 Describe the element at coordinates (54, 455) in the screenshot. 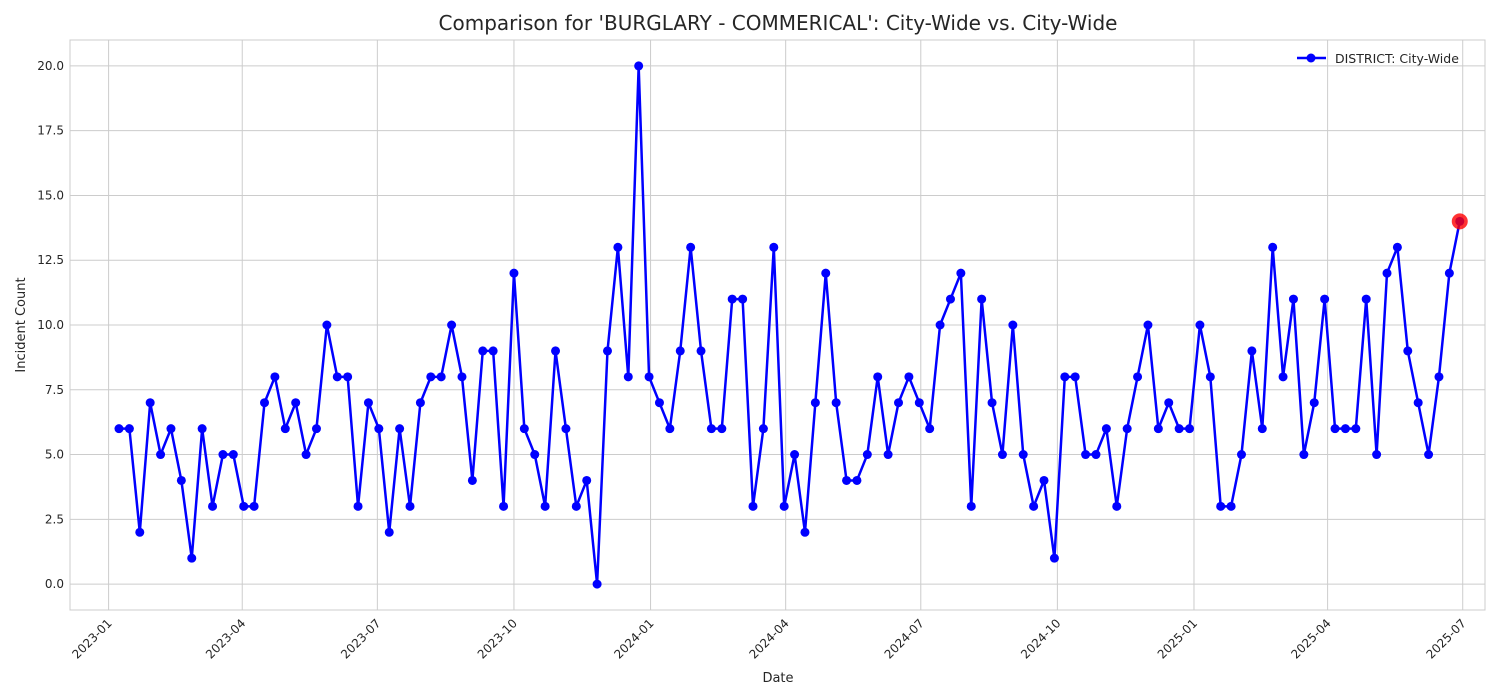

I see `y-tick-label: 5.0` at that location.